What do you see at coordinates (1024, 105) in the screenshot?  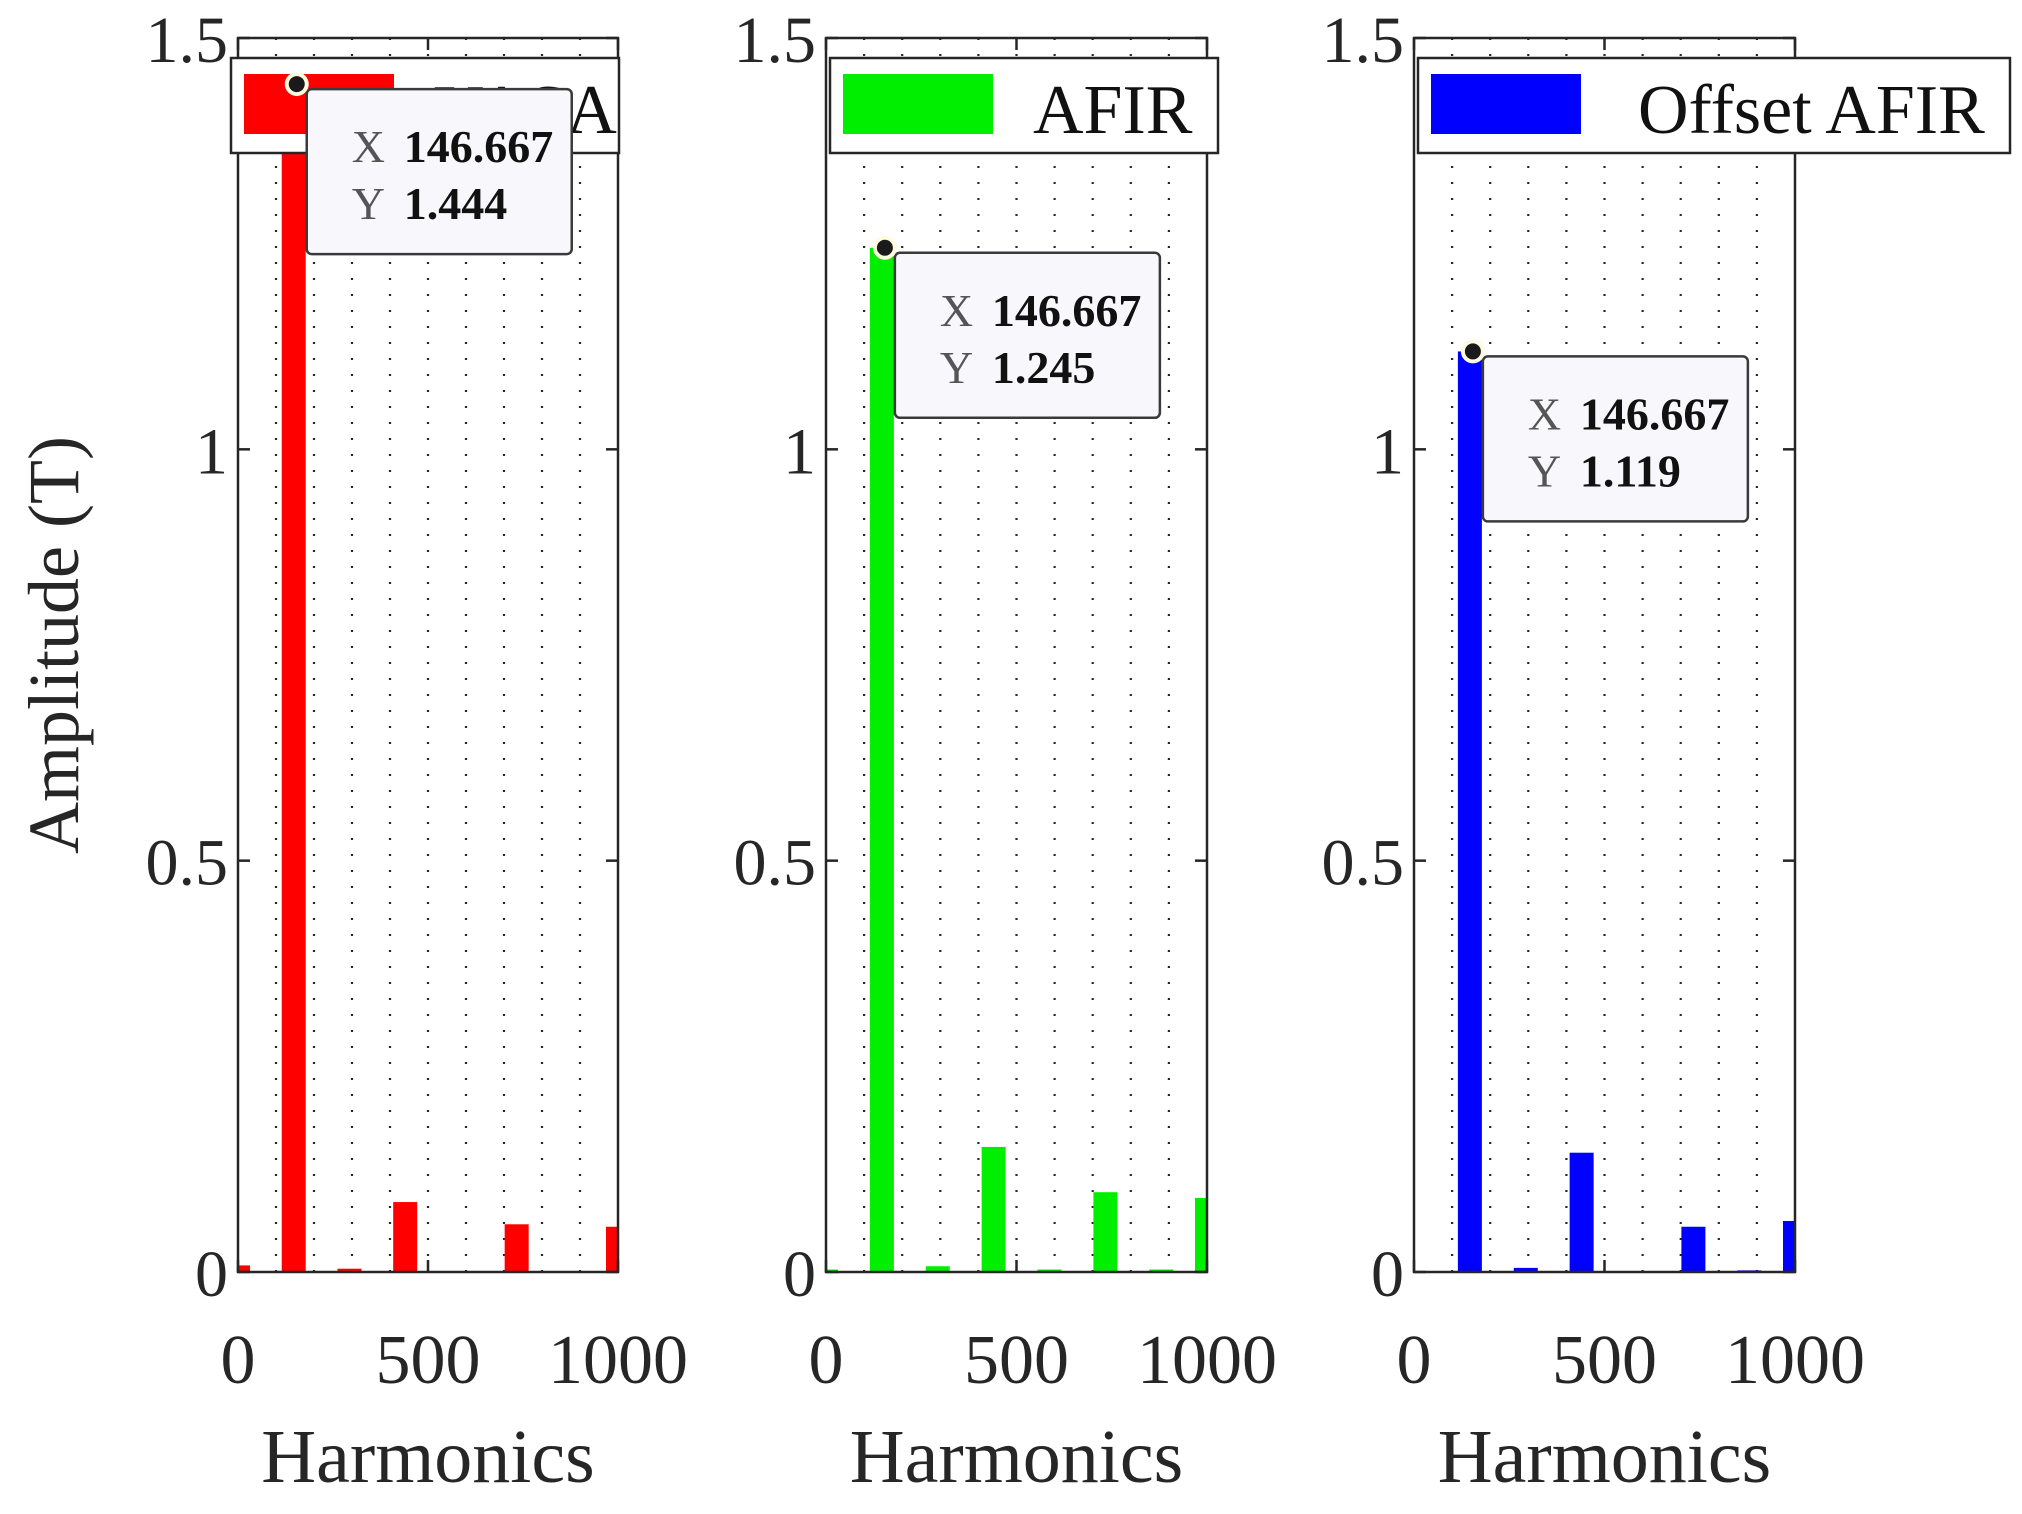 I see `legend: AFIR` at bounding box center [1024, 105].